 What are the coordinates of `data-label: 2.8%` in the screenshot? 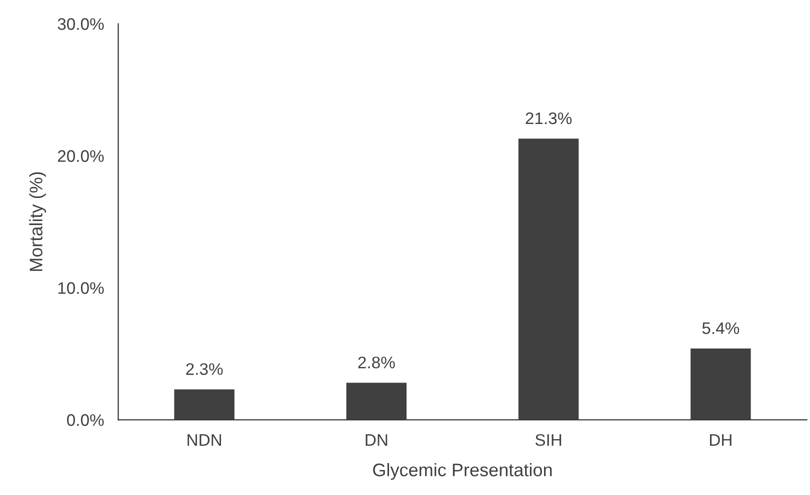 It's located at (376, 362).